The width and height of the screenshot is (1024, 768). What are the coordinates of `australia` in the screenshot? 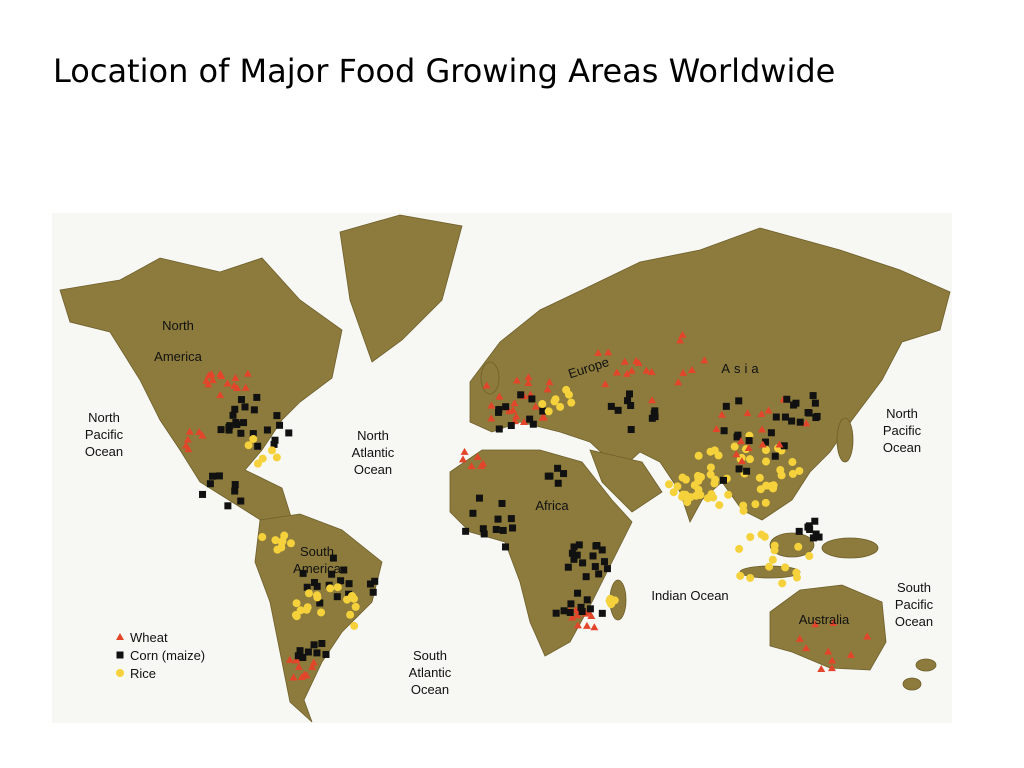 It's located at (828, 627).